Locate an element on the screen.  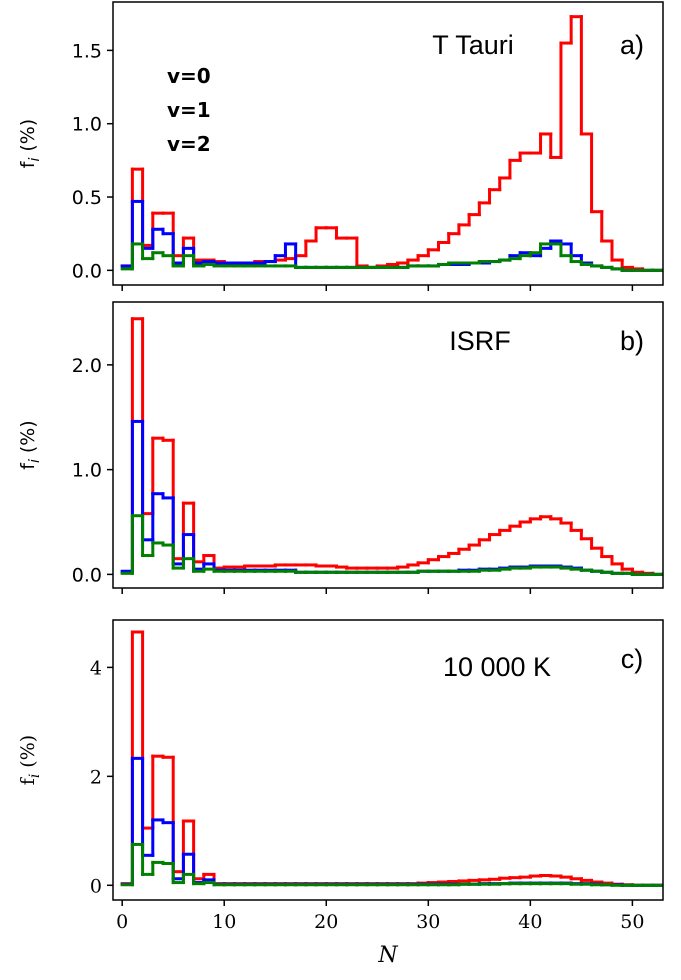
legend-entry: v=2 is located at coordinates (189, 144).